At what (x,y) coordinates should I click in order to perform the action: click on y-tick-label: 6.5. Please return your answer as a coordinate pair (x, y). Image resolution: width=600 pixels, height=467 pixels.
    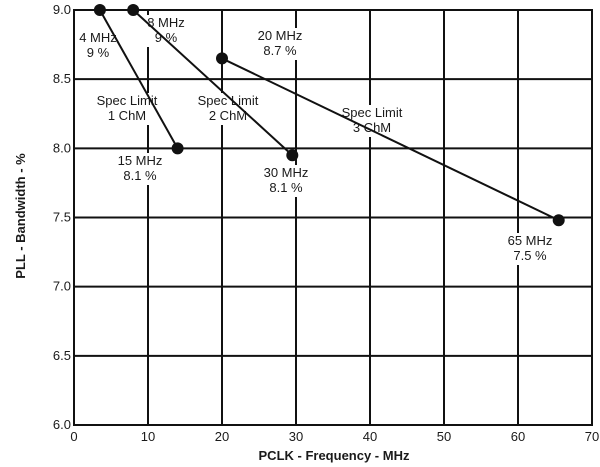
    Looking at the image, I should click on (62, 355).